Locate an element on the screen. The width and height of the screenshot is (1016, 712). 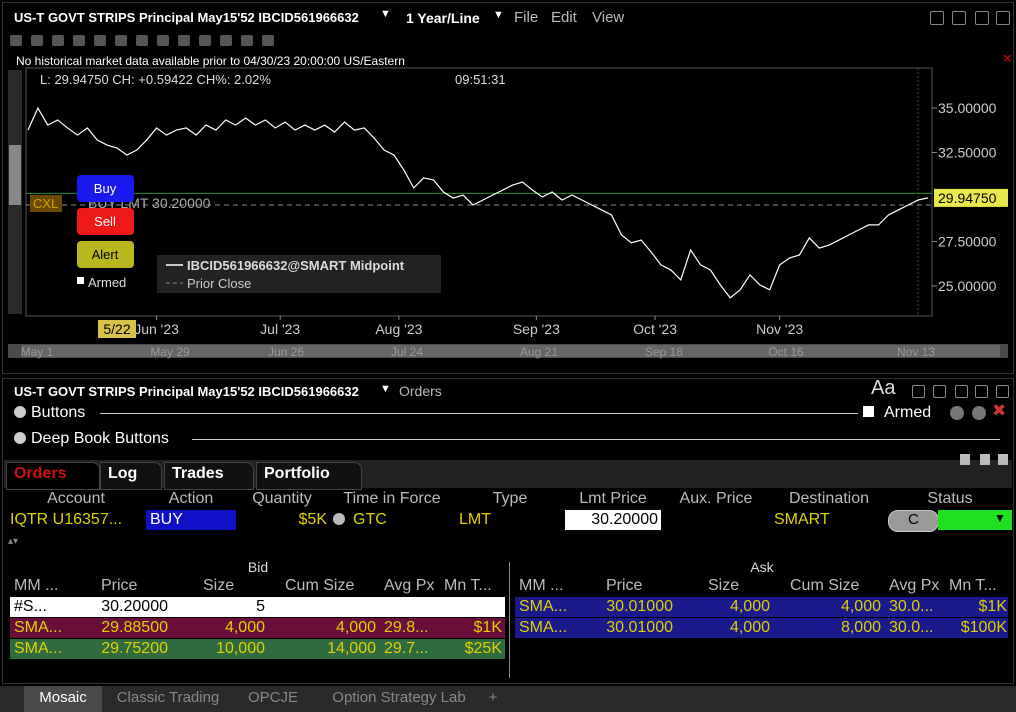
tab-label: Orders is located at coordinates (40, 473).